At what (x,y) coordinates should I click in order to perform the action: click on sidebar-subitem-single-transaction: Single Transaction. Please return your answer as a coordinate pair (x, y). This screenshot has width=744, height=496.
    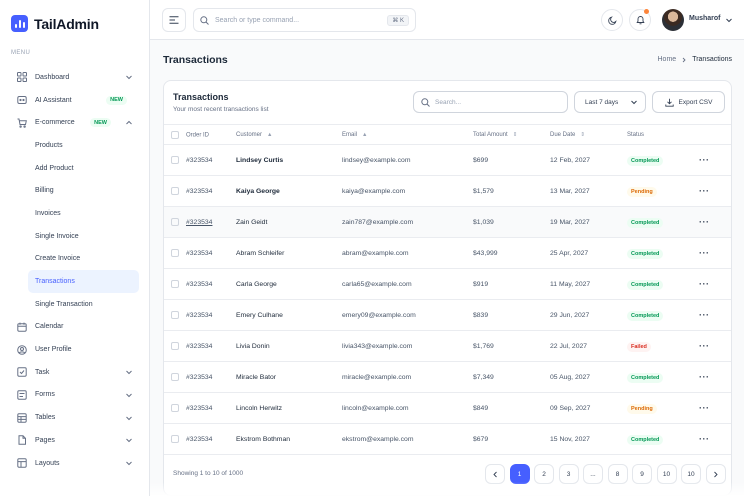
    Looking at the image, I should click on (64, 304).